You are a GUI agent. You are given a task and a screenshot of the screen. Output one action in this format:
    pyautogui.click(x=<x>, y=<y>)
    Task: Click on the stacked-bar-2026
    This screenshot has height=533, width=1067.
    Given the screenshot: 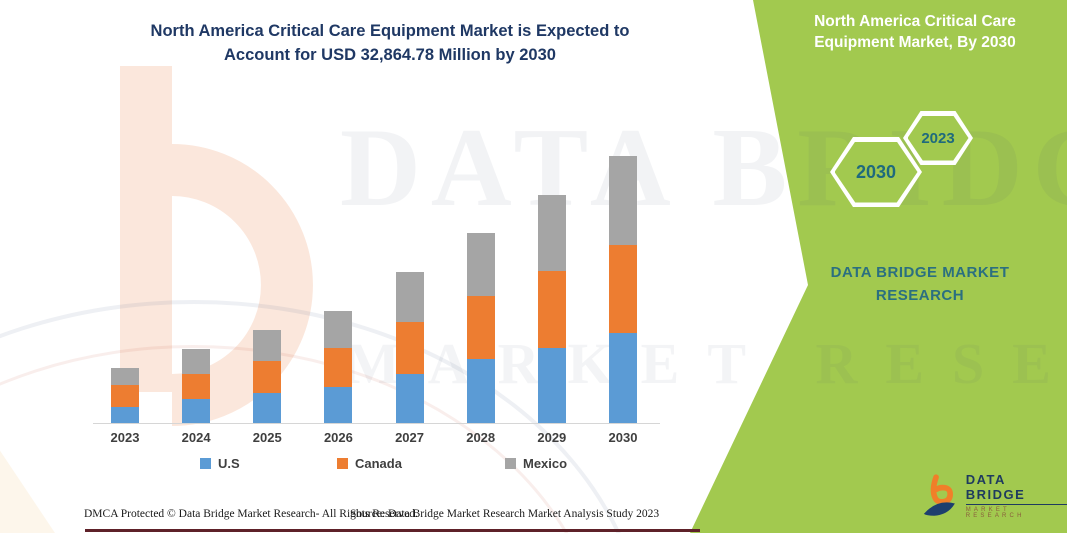 What is the action you would take?
    pyautogui.click(x=338, y=367)
    